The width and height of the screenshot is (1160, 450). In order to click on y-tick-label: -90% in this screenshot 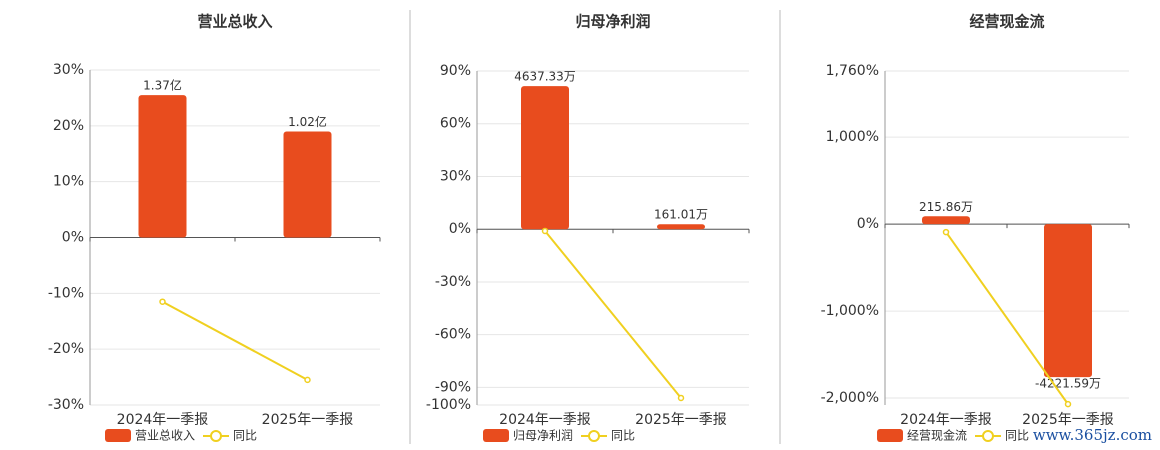, I will do `click(453, 387)`.